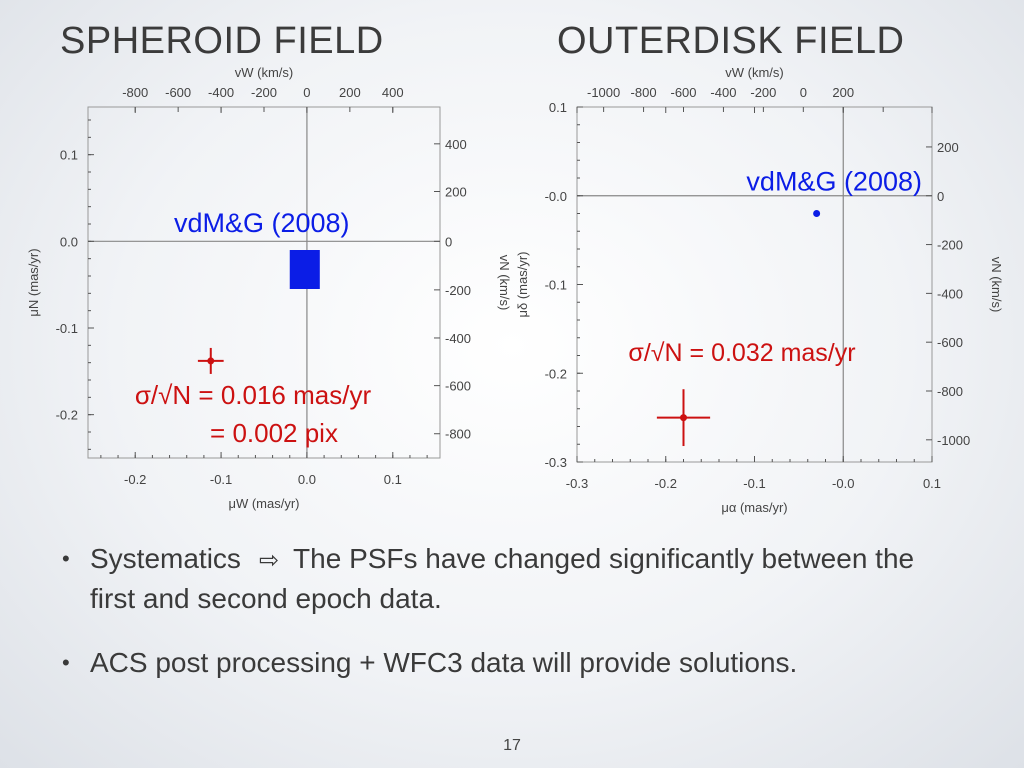 This screenshot has height=768, width=1024. I want to click on outerdisk-y-tick-label: 0.1, so click(558, 107).